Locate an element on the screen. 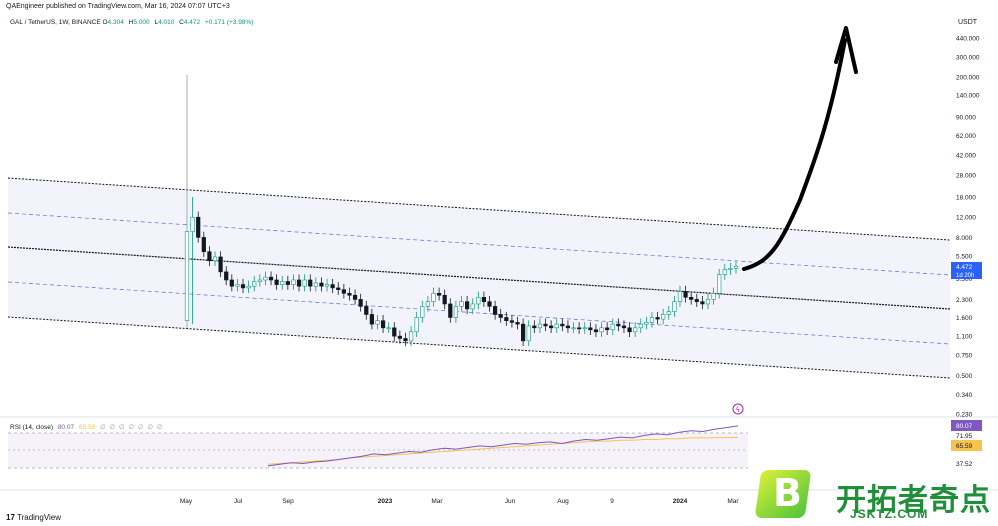 Image resolution: width=998 pixels, height=526 pixels. rsi-value: 80.07 is located at coordinates (66, 427).